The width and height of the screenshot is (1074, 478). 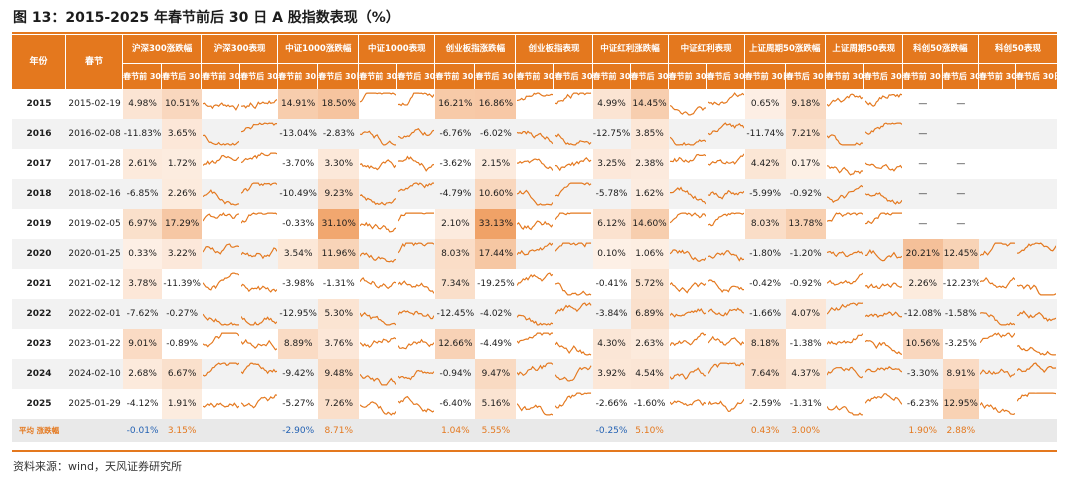 I want to click on change-before-cell: -11.74%, so click(x=765, y=134).